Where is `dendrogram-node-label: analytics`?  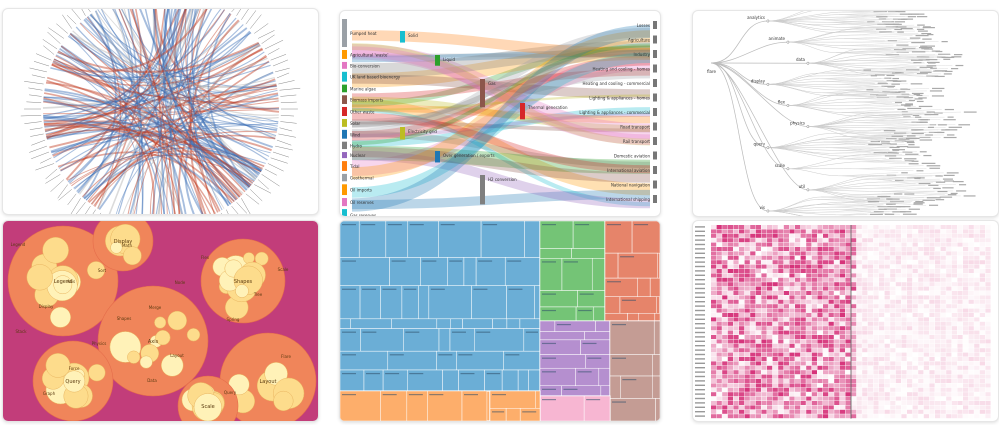
dendrogram-node-label: analytics is located at coordinates (756, 17).